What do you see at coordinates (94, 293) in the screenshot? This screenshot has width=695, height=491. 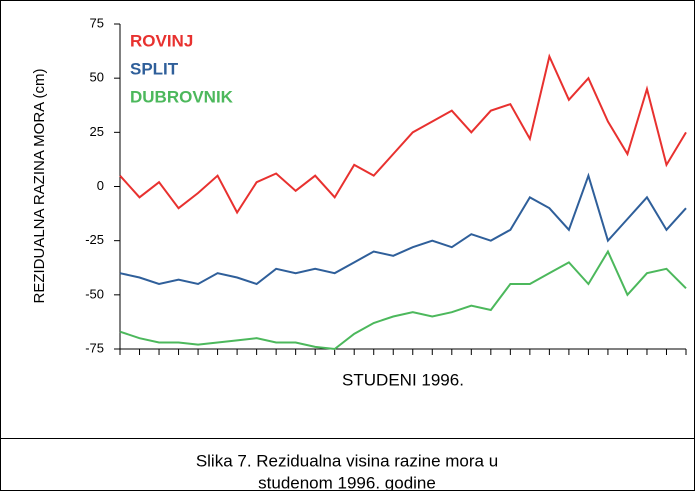 I see `y-tick-label: -50` at bounding box center [94, 293].